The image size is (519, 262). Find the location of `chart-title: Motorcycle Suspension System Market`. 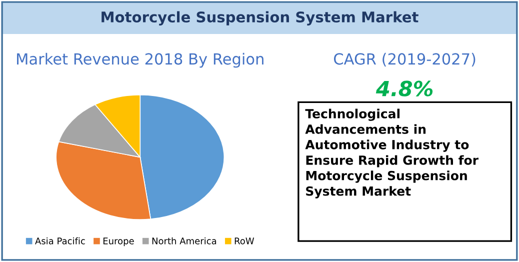

chart-title: Motorcycle Suspension System Market is located at coordinates (260, 18).